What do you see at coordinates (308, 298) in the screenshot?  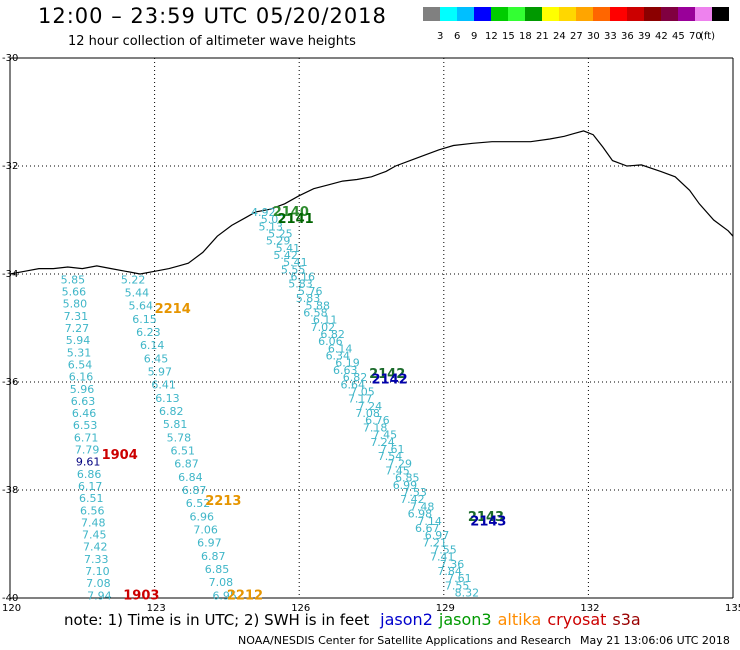 I see `swh-value: 5.83` at bounding box center [308, 298].